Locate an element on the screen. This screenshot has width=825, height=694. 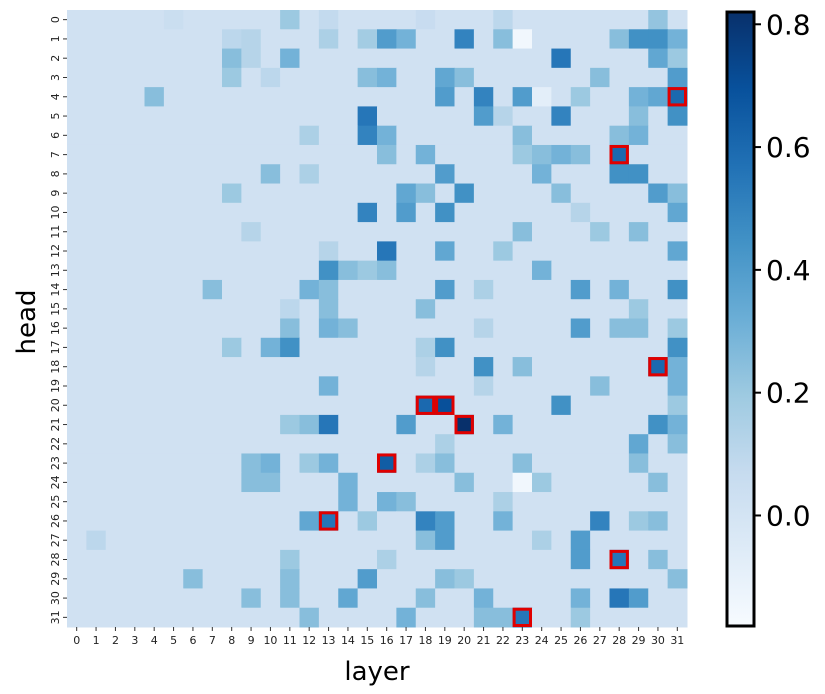
y-tick-label: 3 is located at coordinates (55, 77).